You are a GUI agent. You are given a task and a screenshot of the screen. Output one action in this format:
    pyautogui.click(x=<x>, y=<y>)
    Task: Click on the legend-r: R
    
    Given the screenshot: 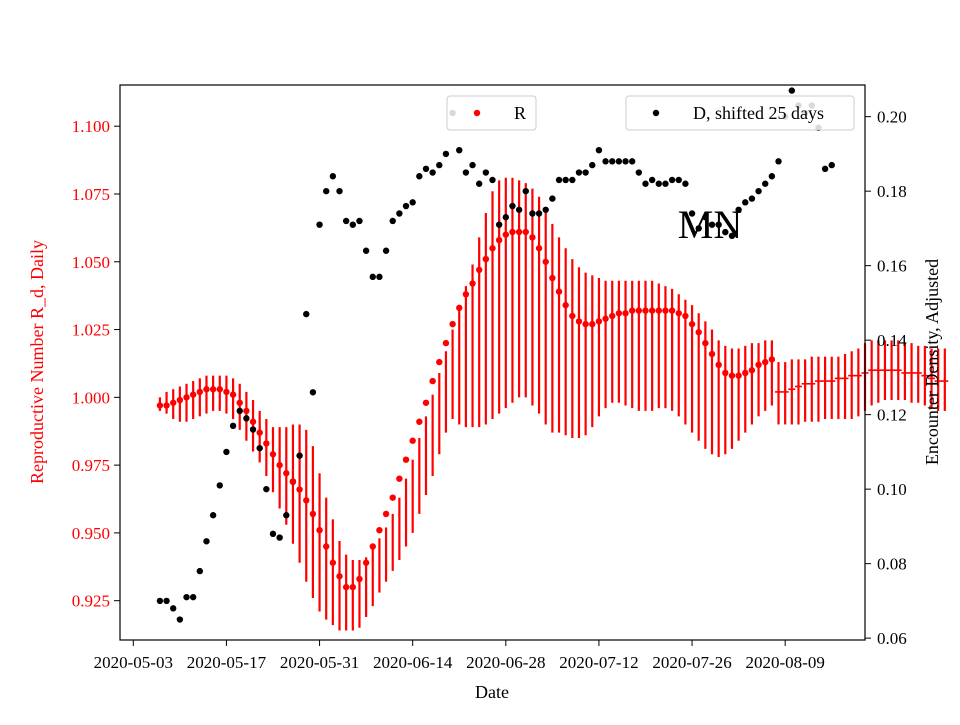 What is the action you would take?
    pyautogui.click(x=491, y=113)
    